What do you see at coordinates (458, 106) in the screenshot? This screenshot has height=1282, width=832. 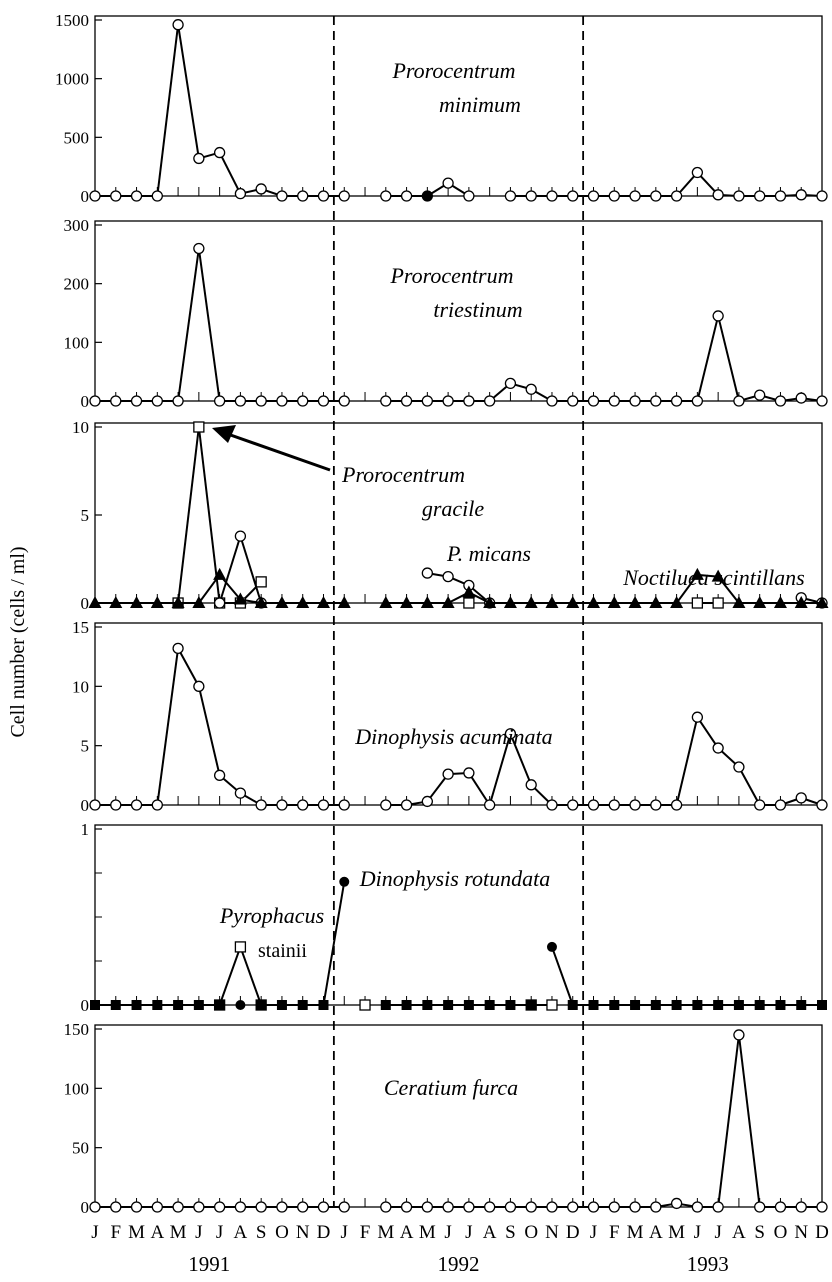 I see `panel-frame` at bounding box center [458, 106].